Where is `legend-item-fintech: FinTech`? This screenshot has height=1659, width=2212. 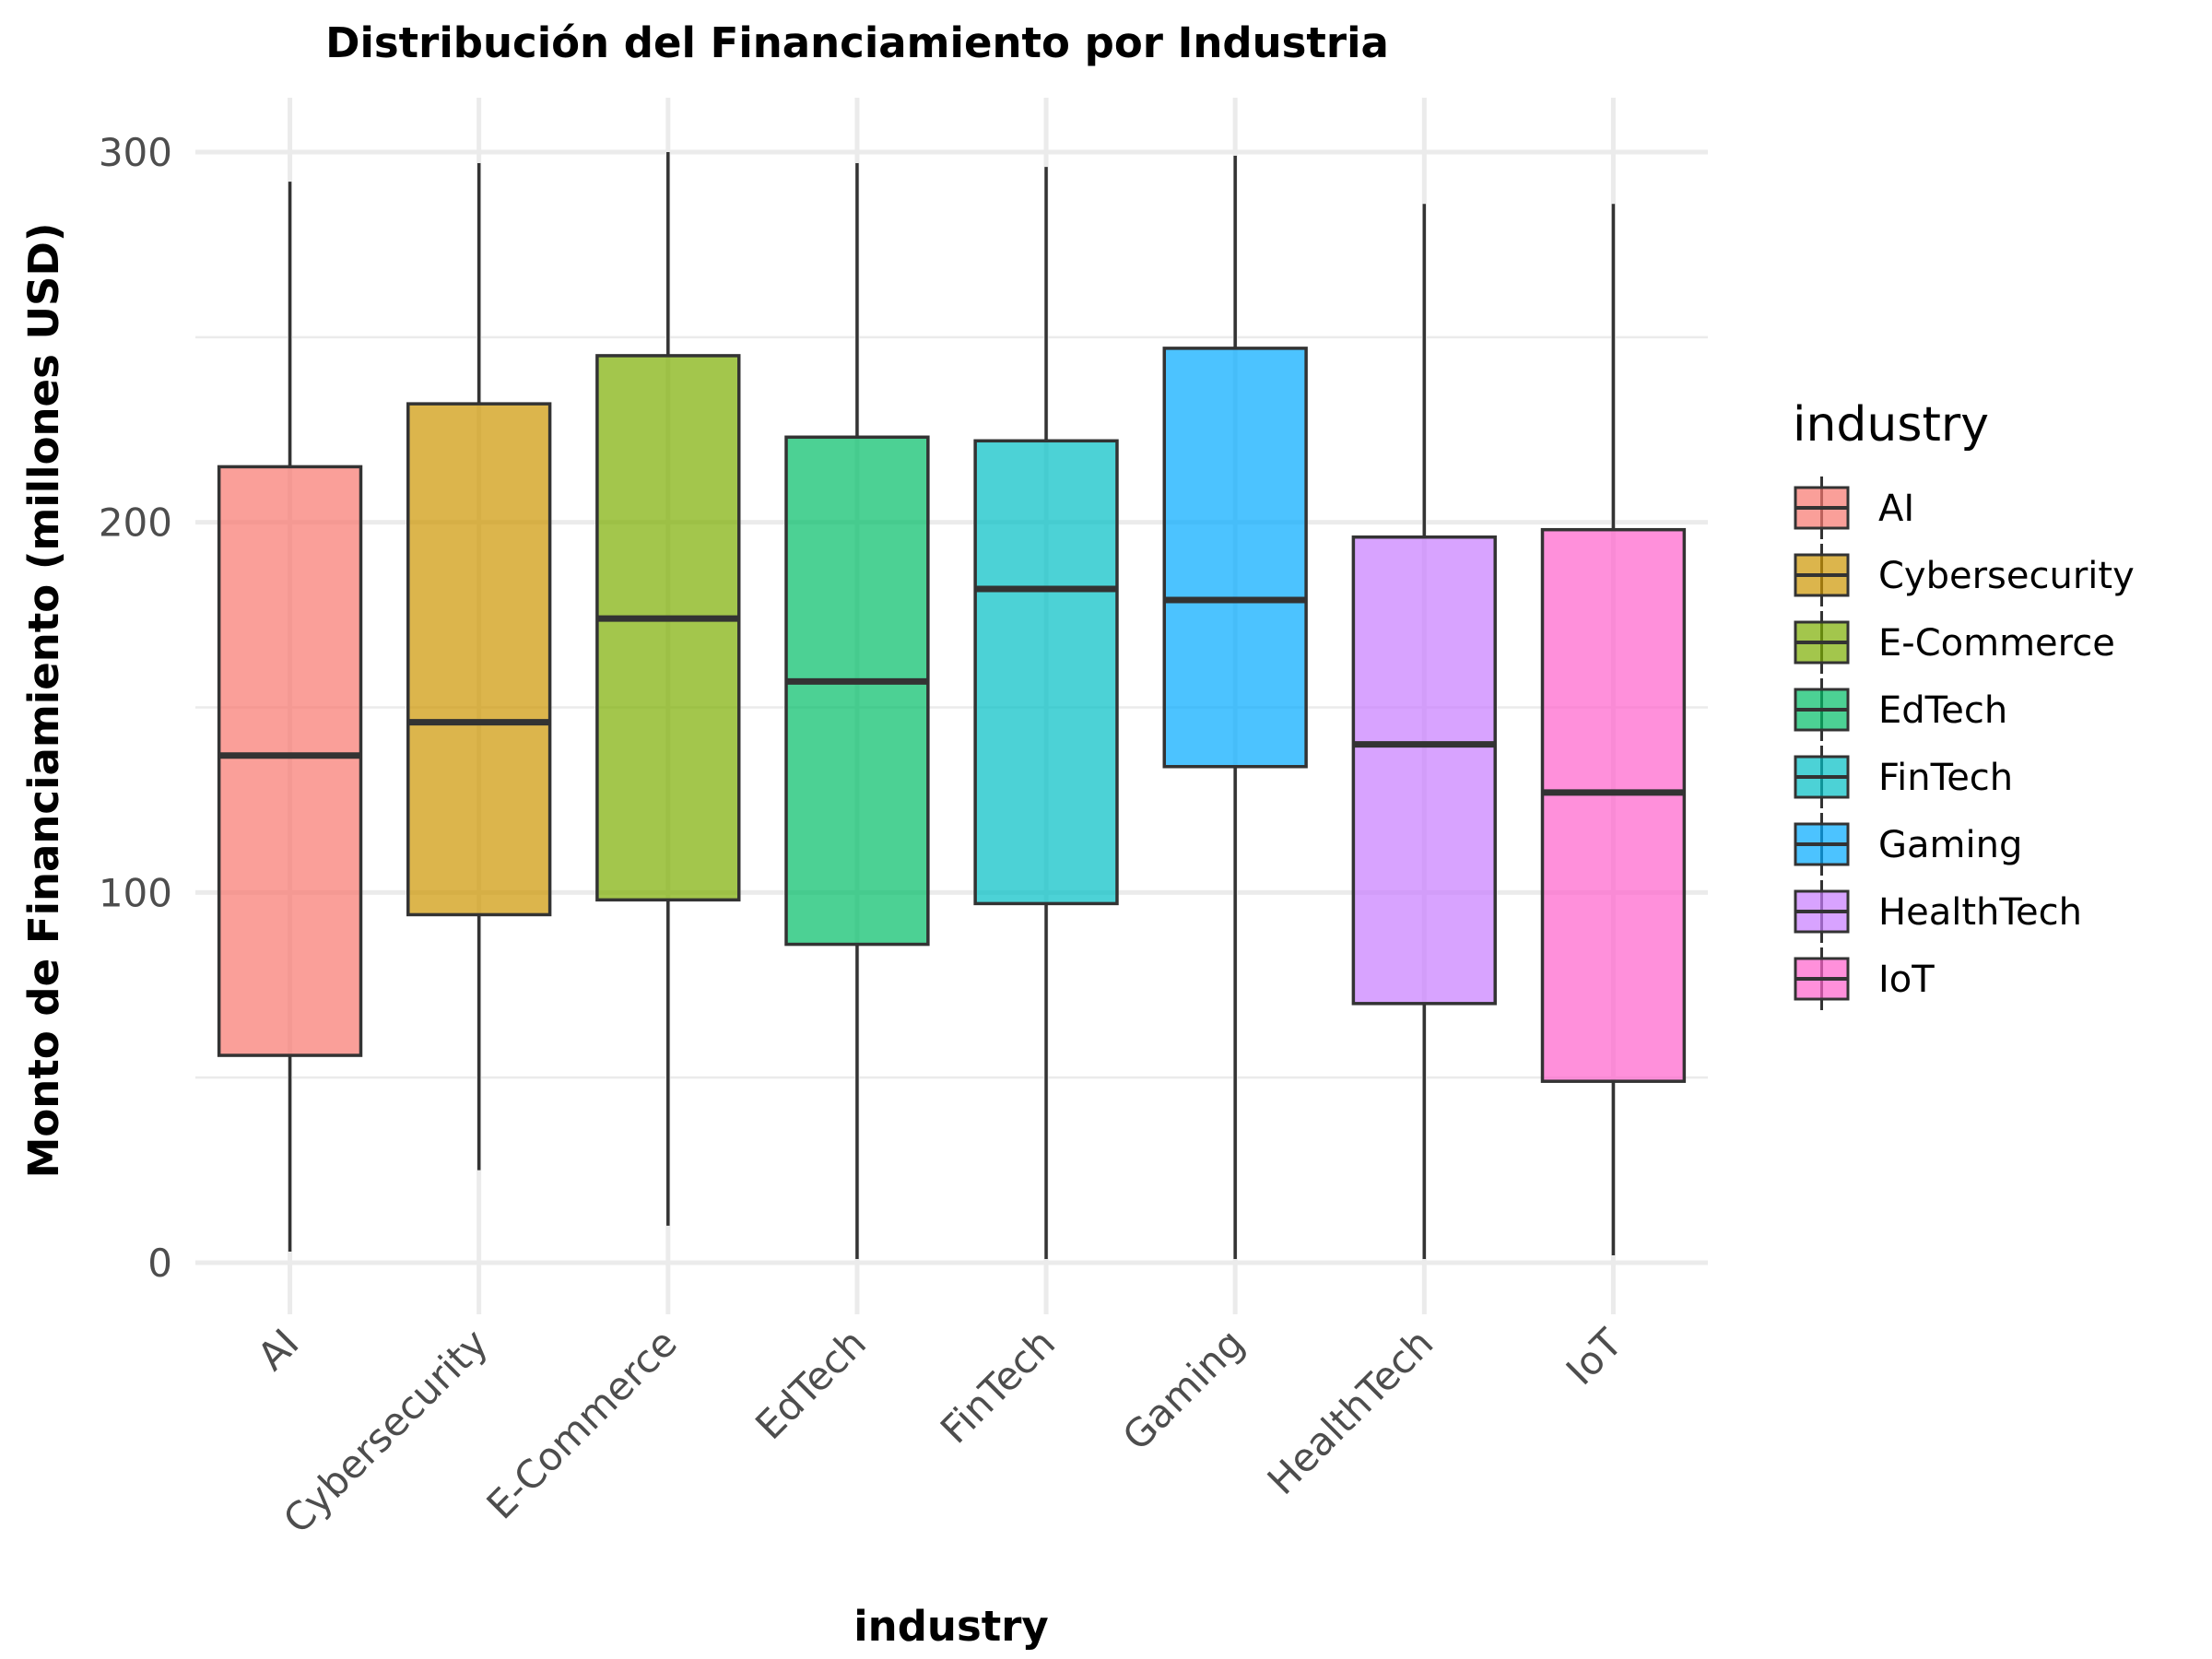
legend-item-fintech: FinTech is located at coordinates (1903, 777).